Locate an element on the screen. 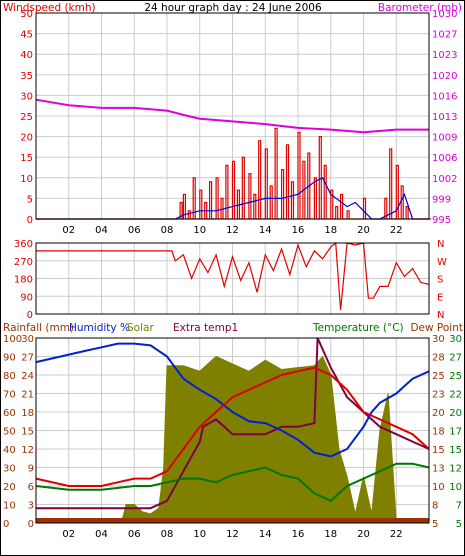 The image size is (465, 556). legend-temperature-c: Temperature (°C) is located at coordinates (358, 328).